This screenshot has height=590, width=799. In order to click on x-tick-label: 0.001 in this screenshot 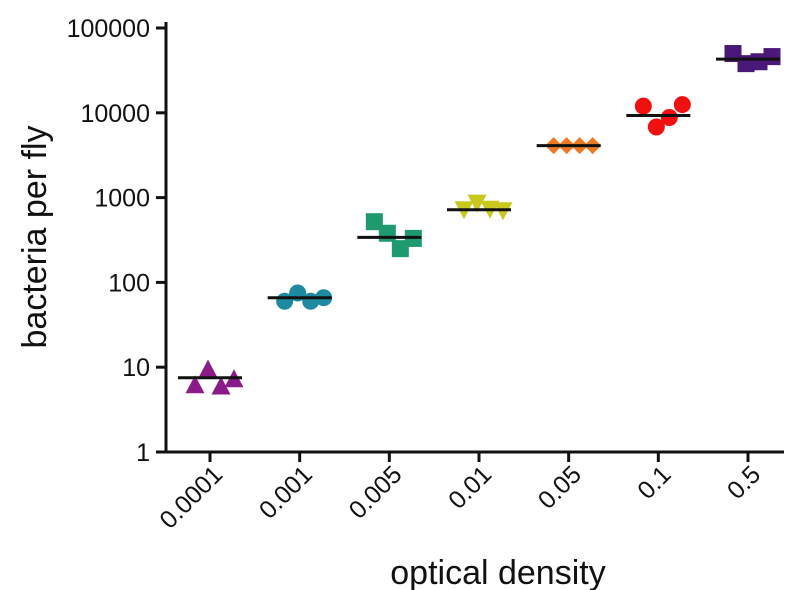, I will do `click(286, 492)`.